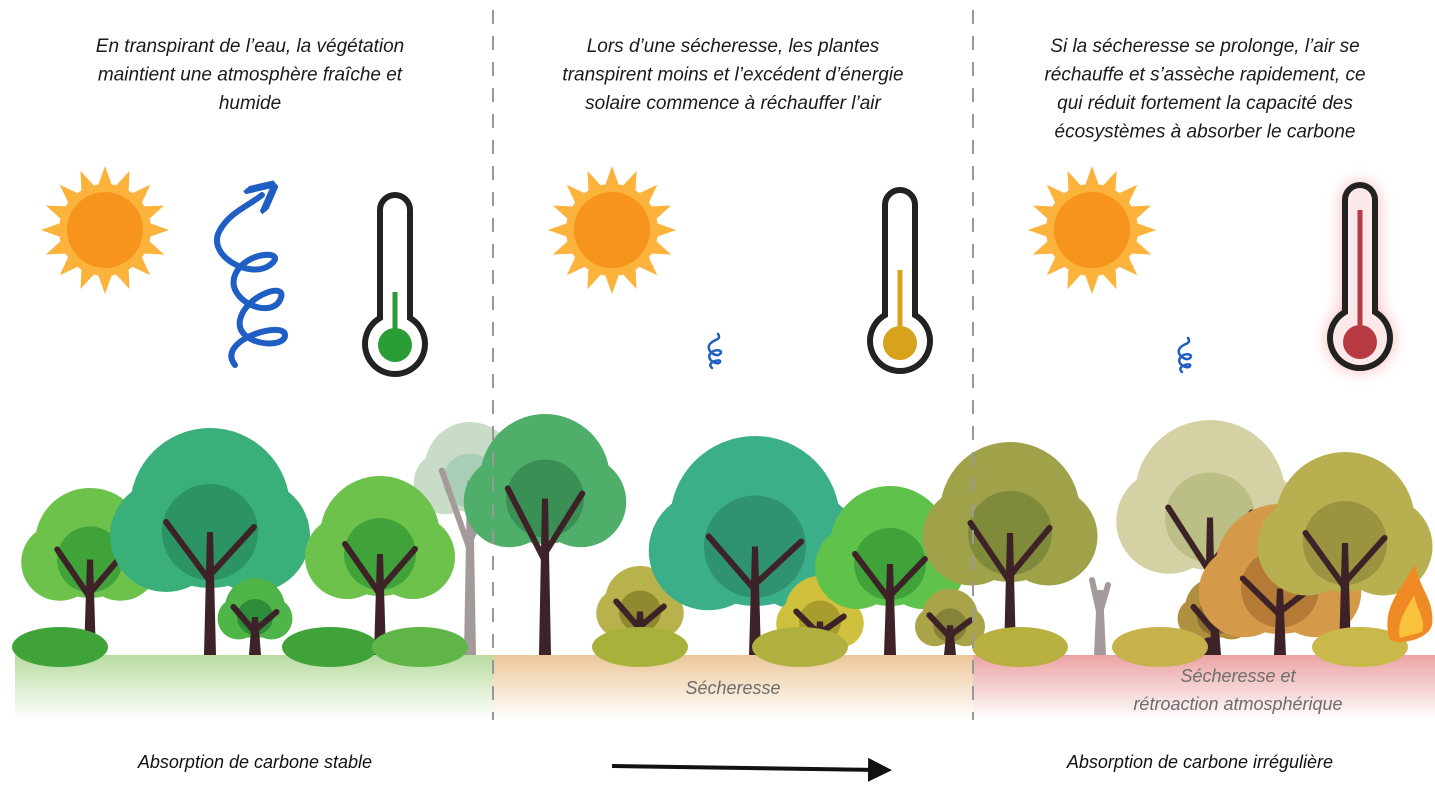  Describe the element at coordinates (751, 769) in the screenshot. I see `progress-arrow` at that location.